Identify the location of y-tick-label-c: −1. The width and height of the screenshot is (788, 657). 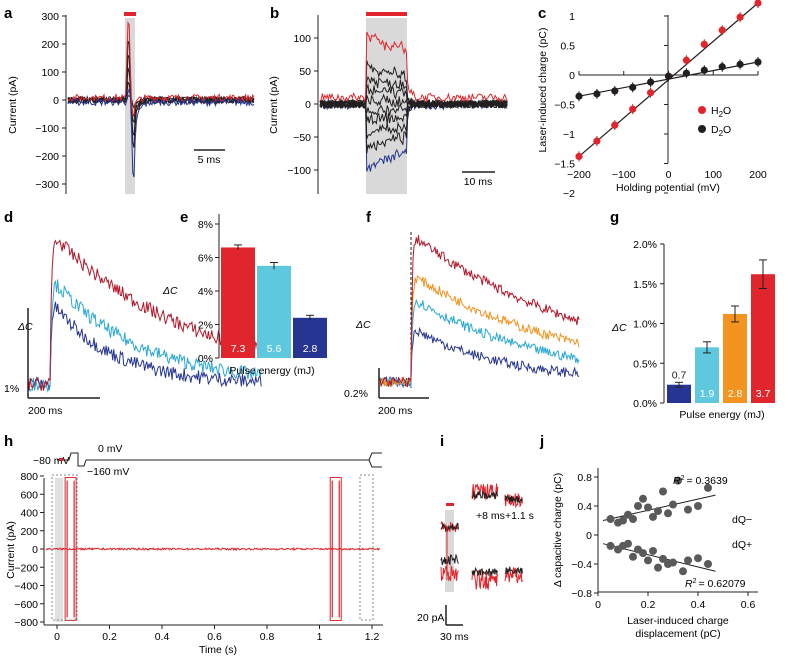
(569, 135).